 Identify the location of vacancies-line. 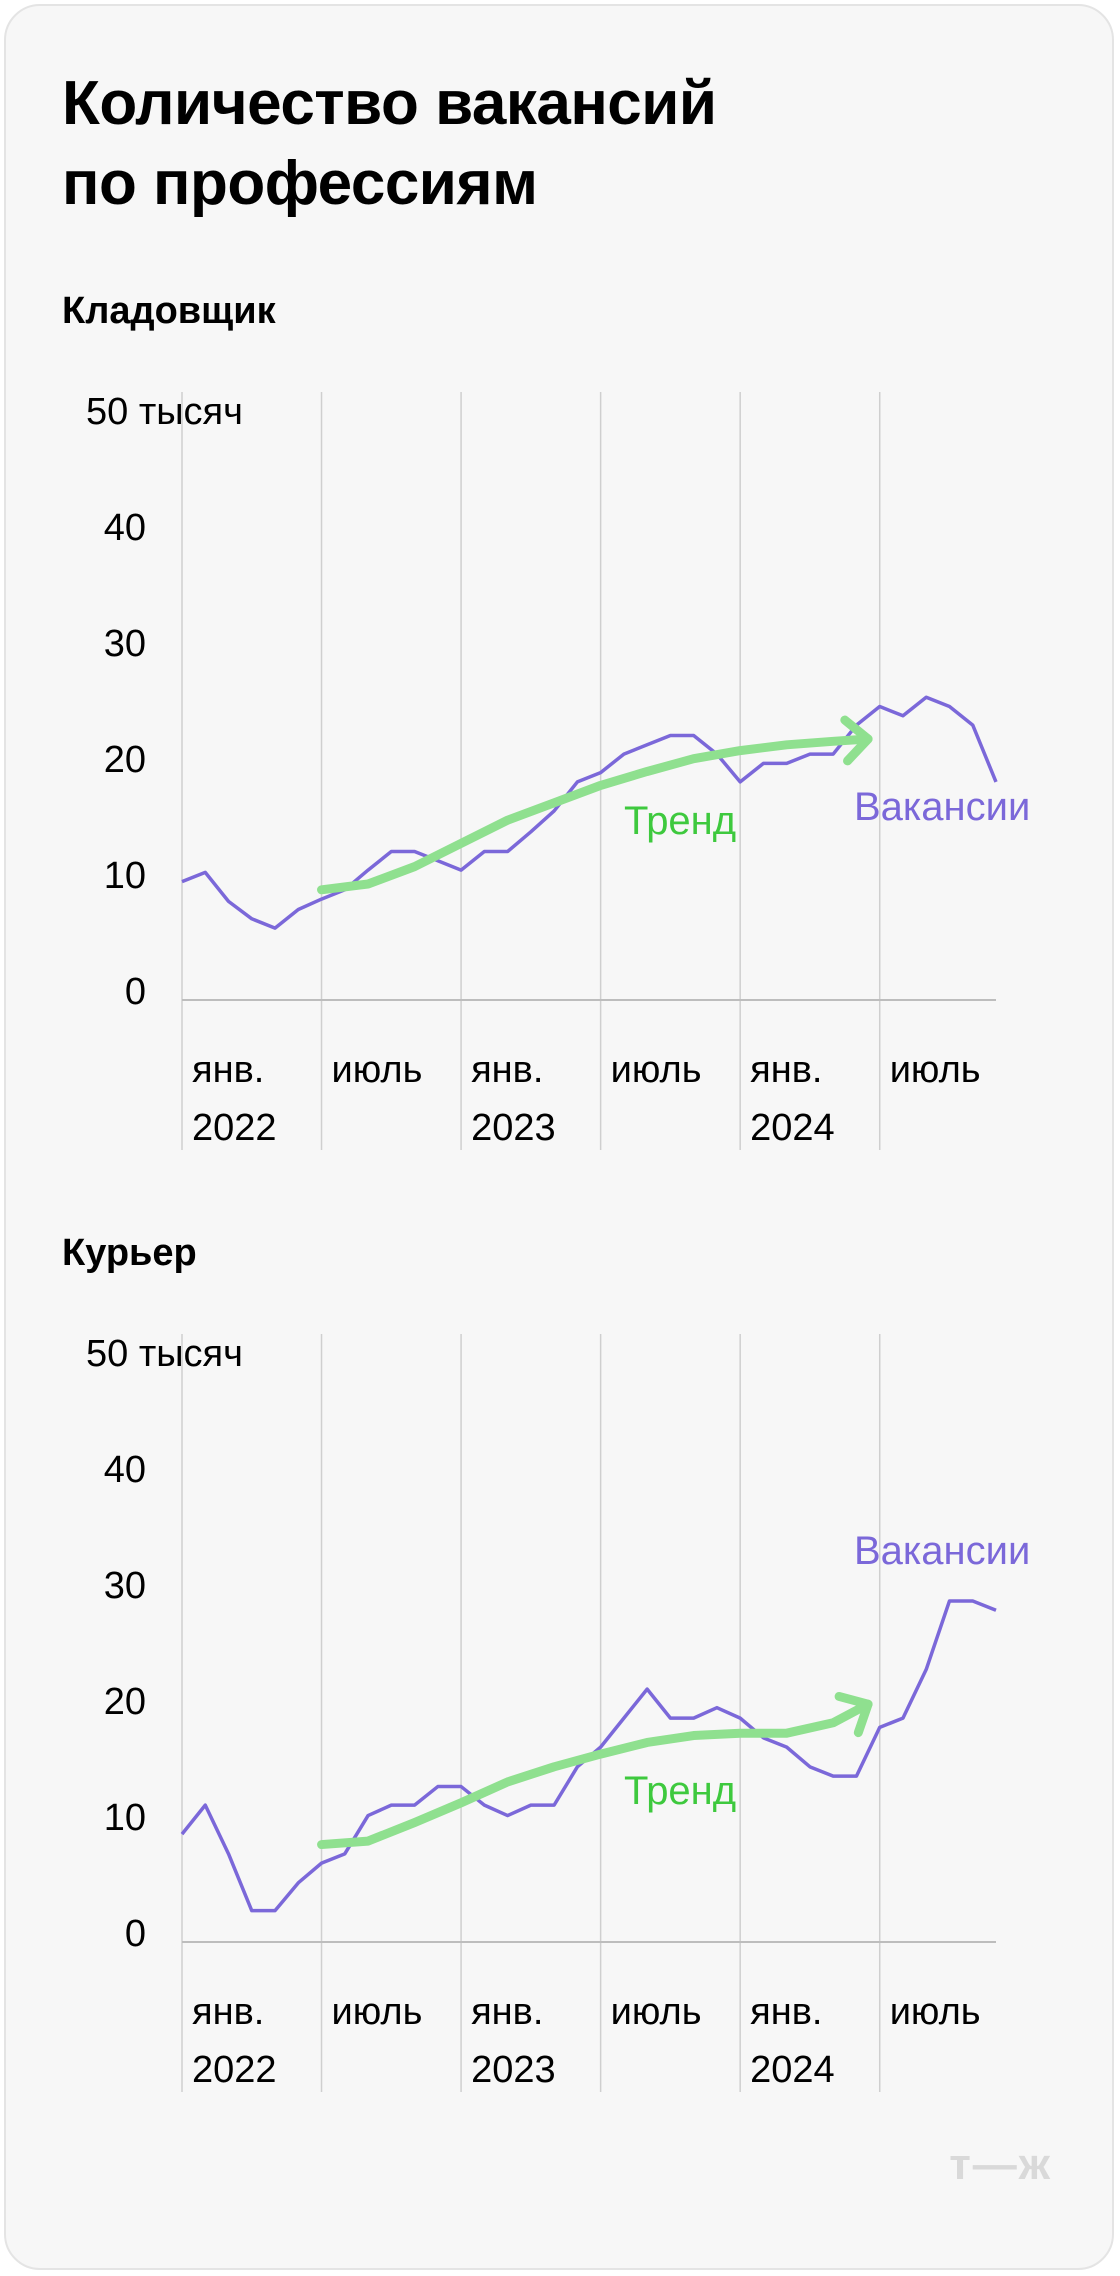
(589, 812).